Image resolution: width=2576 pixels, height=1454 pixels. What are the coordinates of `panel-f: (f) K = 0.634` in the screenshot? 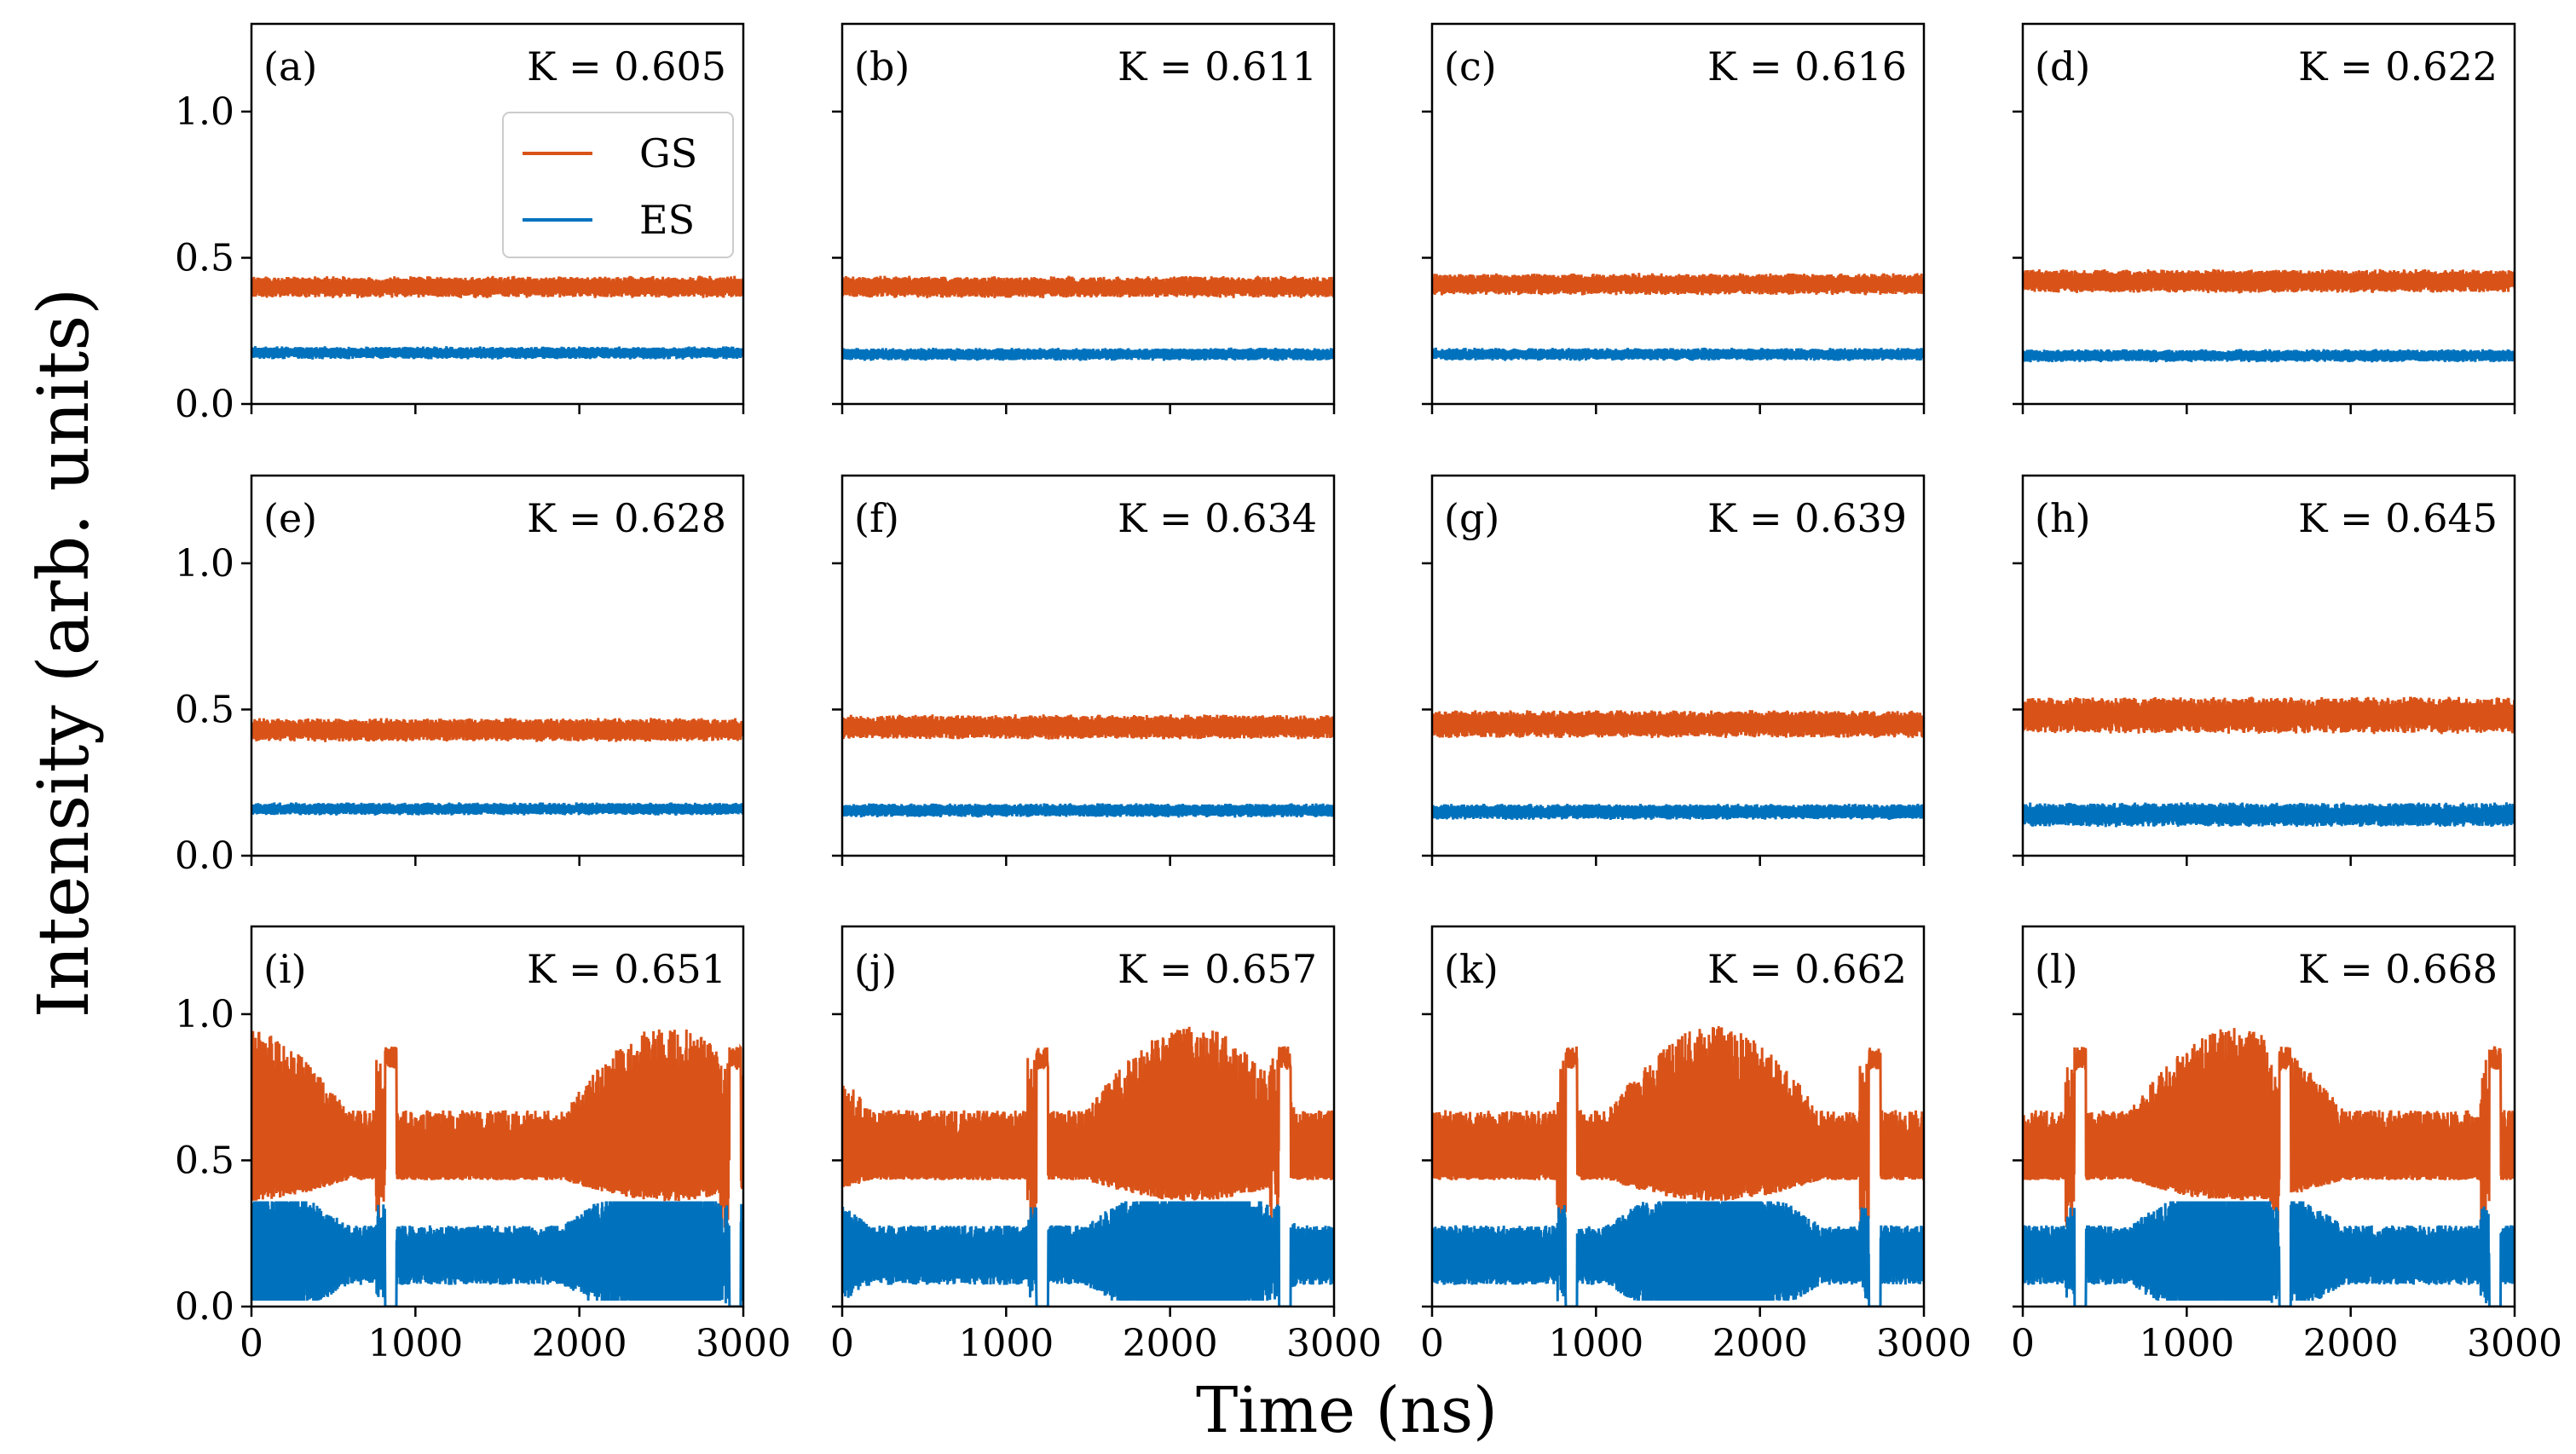 It's located at (1084, 670).